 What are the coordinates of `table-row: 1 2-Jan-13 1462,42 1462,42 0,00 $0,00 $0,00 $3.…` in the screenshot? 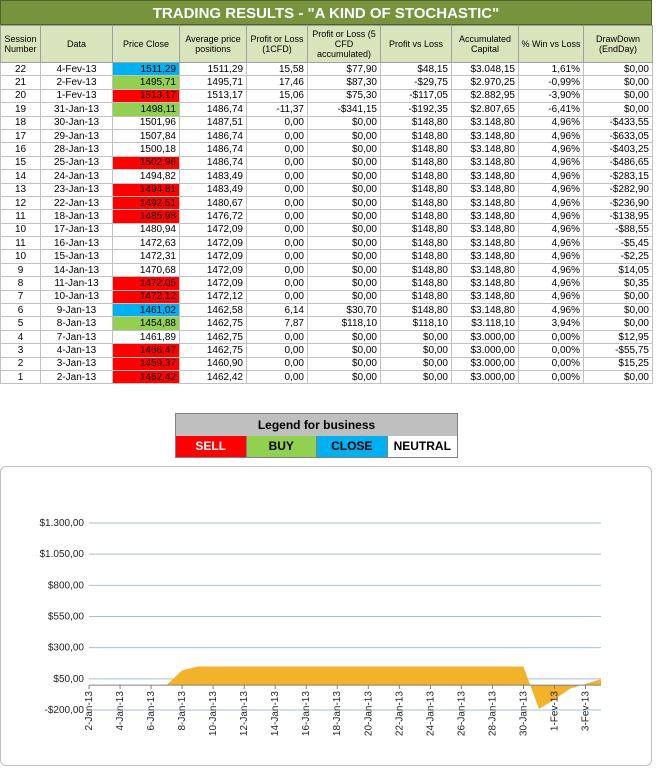 It's located at (326, 377).